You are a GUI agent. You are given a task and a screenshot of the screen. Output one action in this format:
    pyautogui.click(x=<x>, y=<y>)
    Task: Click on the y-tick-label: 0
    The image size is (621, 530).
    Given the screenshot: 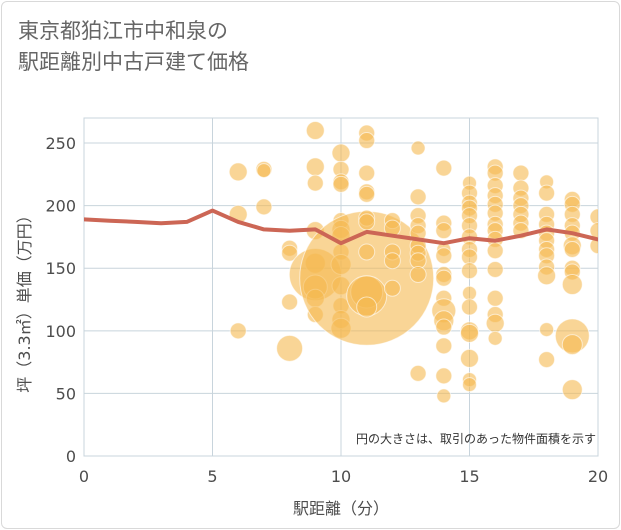 What is the action you would take?
    pyautogui.click(x=71, y=456)
    